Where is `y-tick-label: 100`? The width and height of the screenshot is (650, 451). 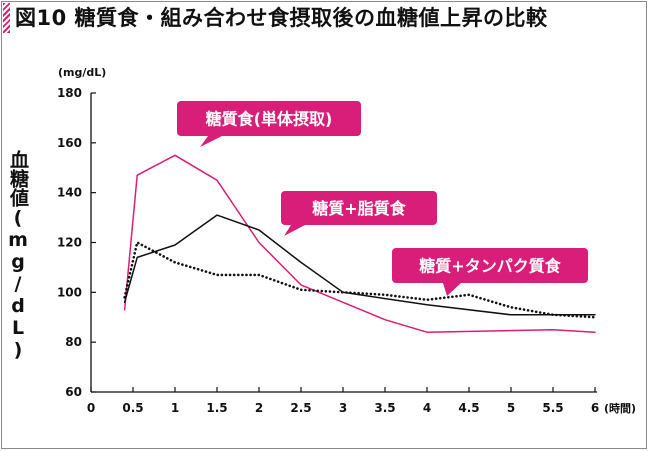 y-tick-label: 100 is located at coordinates (69, 292).